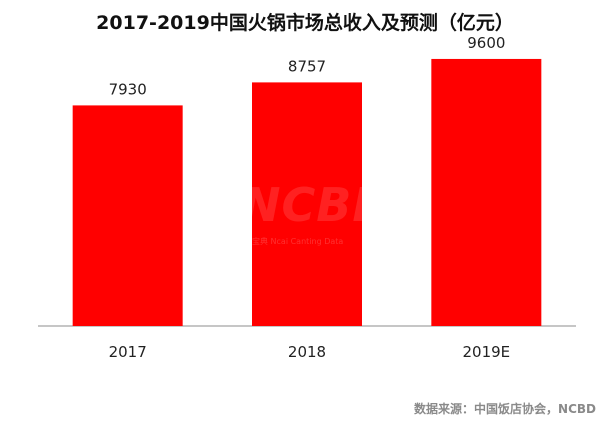  I want to click on source-note: 数据来源：中国饭店协会，NCBD, so click(505, 409).